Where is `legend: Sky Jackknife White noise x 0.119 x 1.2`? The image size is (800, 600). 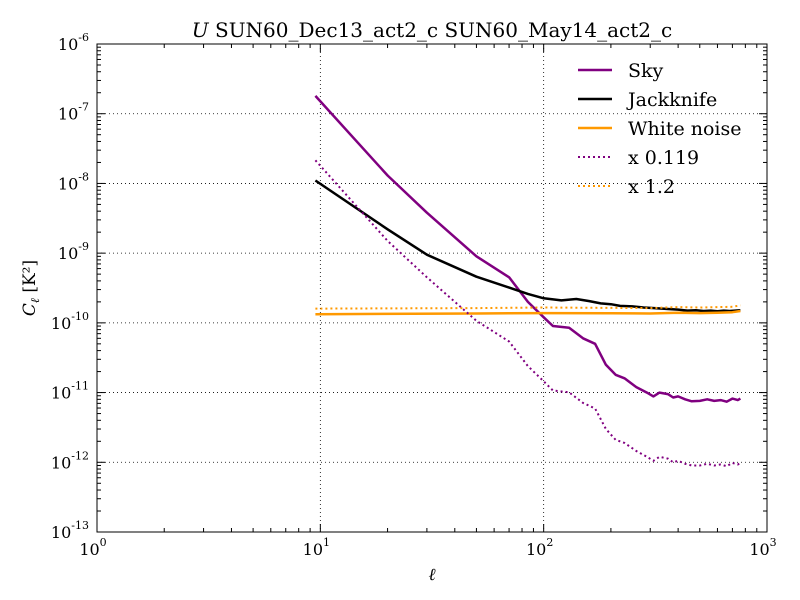 legend: Sky Jackknife White noise x 0.119 x 1.2 is located at coordinates (660, 129).